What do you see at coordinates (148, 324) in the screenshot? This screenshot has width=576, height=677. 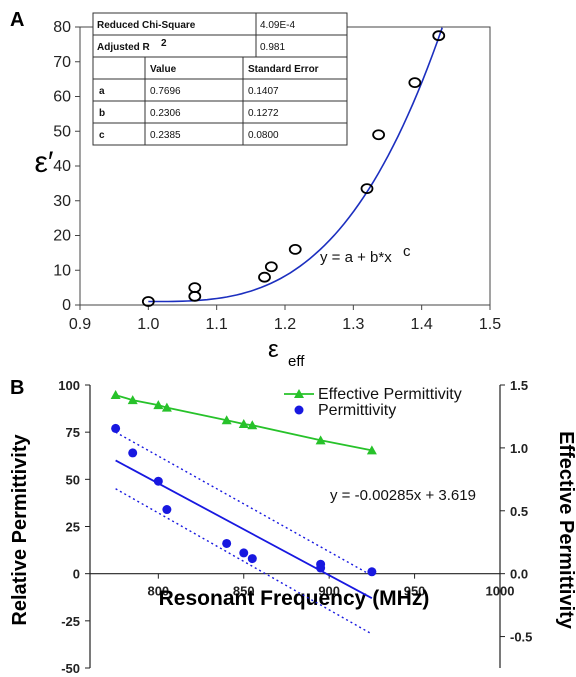 I see `x-tick-label: 1.0` at bounding box center [148, 324].